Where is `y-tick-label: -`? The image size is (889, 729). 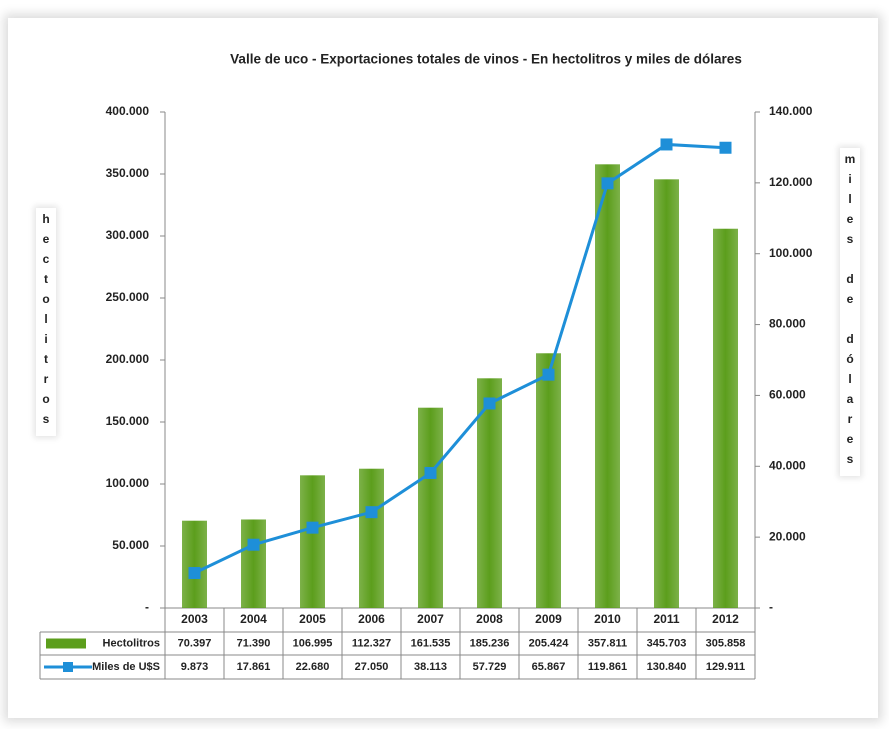
y-tick-label: - is located at coordinates (147, 607).